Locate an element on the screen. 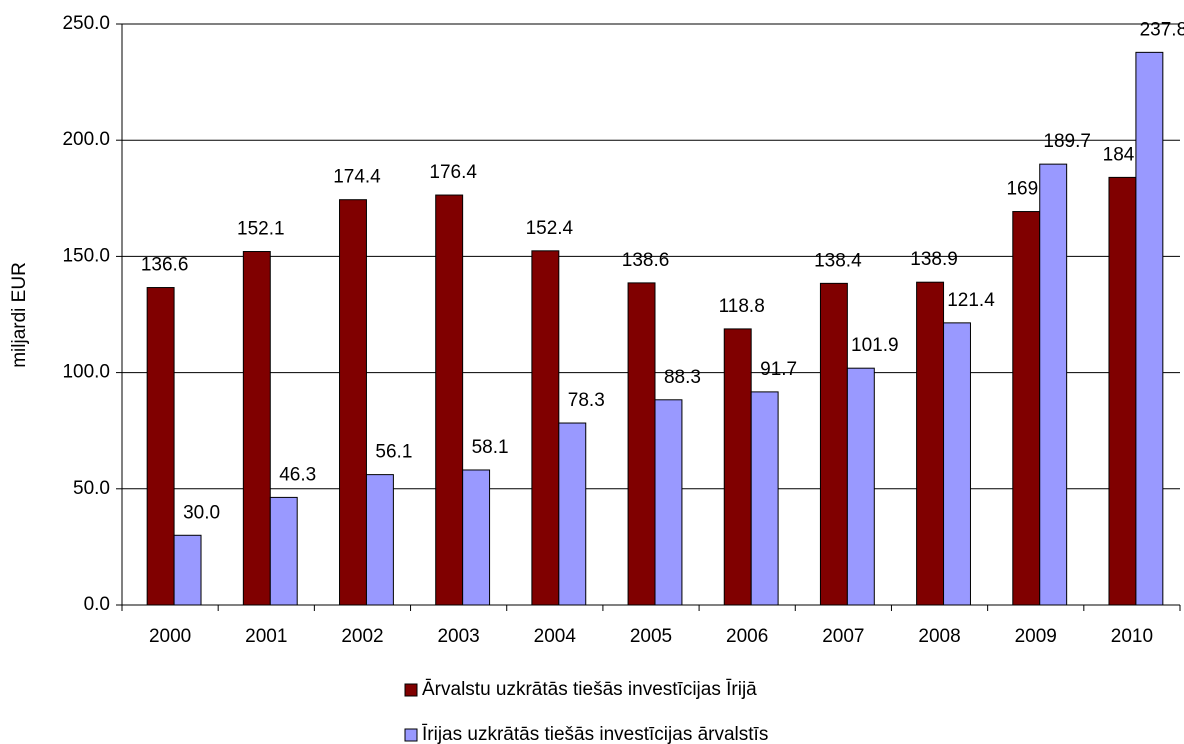 The image size is (1184, 744). data-label: 136.6 is located at coordinates (165, 265).